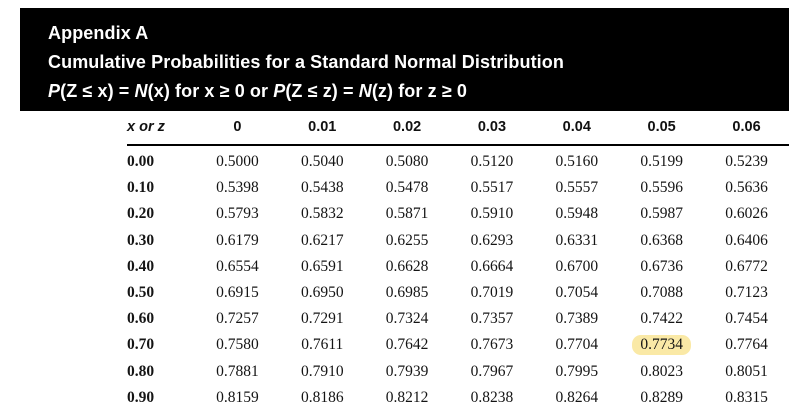 This screenshot has height=413, width=789. What do you see at coordinates (322, 129) in the screenshot?
I see `column-header: 0.01` at bounding box center [322, 129].